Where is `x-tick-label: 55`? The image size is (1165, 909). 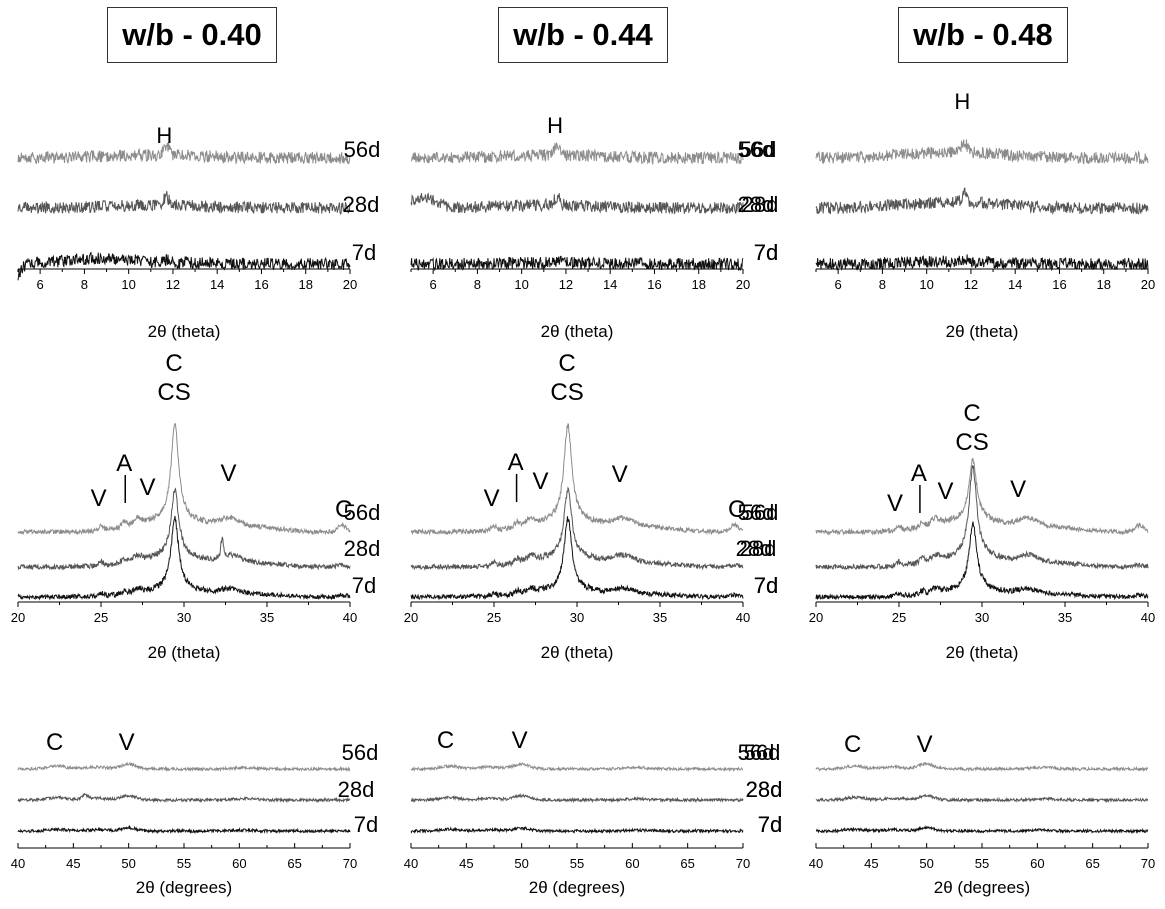 x-tick-label: 55 is located at coordinates (577, 863).